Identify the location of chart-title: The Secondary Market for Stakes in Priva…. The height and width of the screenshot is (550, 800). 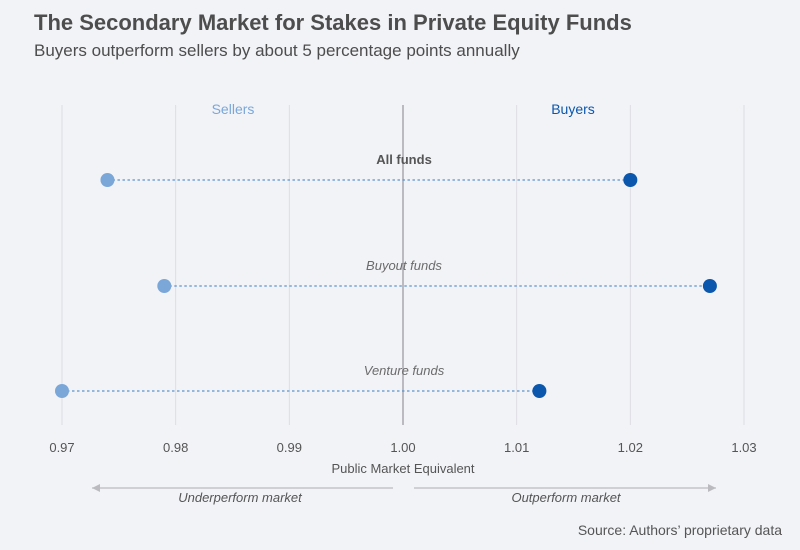
(333, 22).